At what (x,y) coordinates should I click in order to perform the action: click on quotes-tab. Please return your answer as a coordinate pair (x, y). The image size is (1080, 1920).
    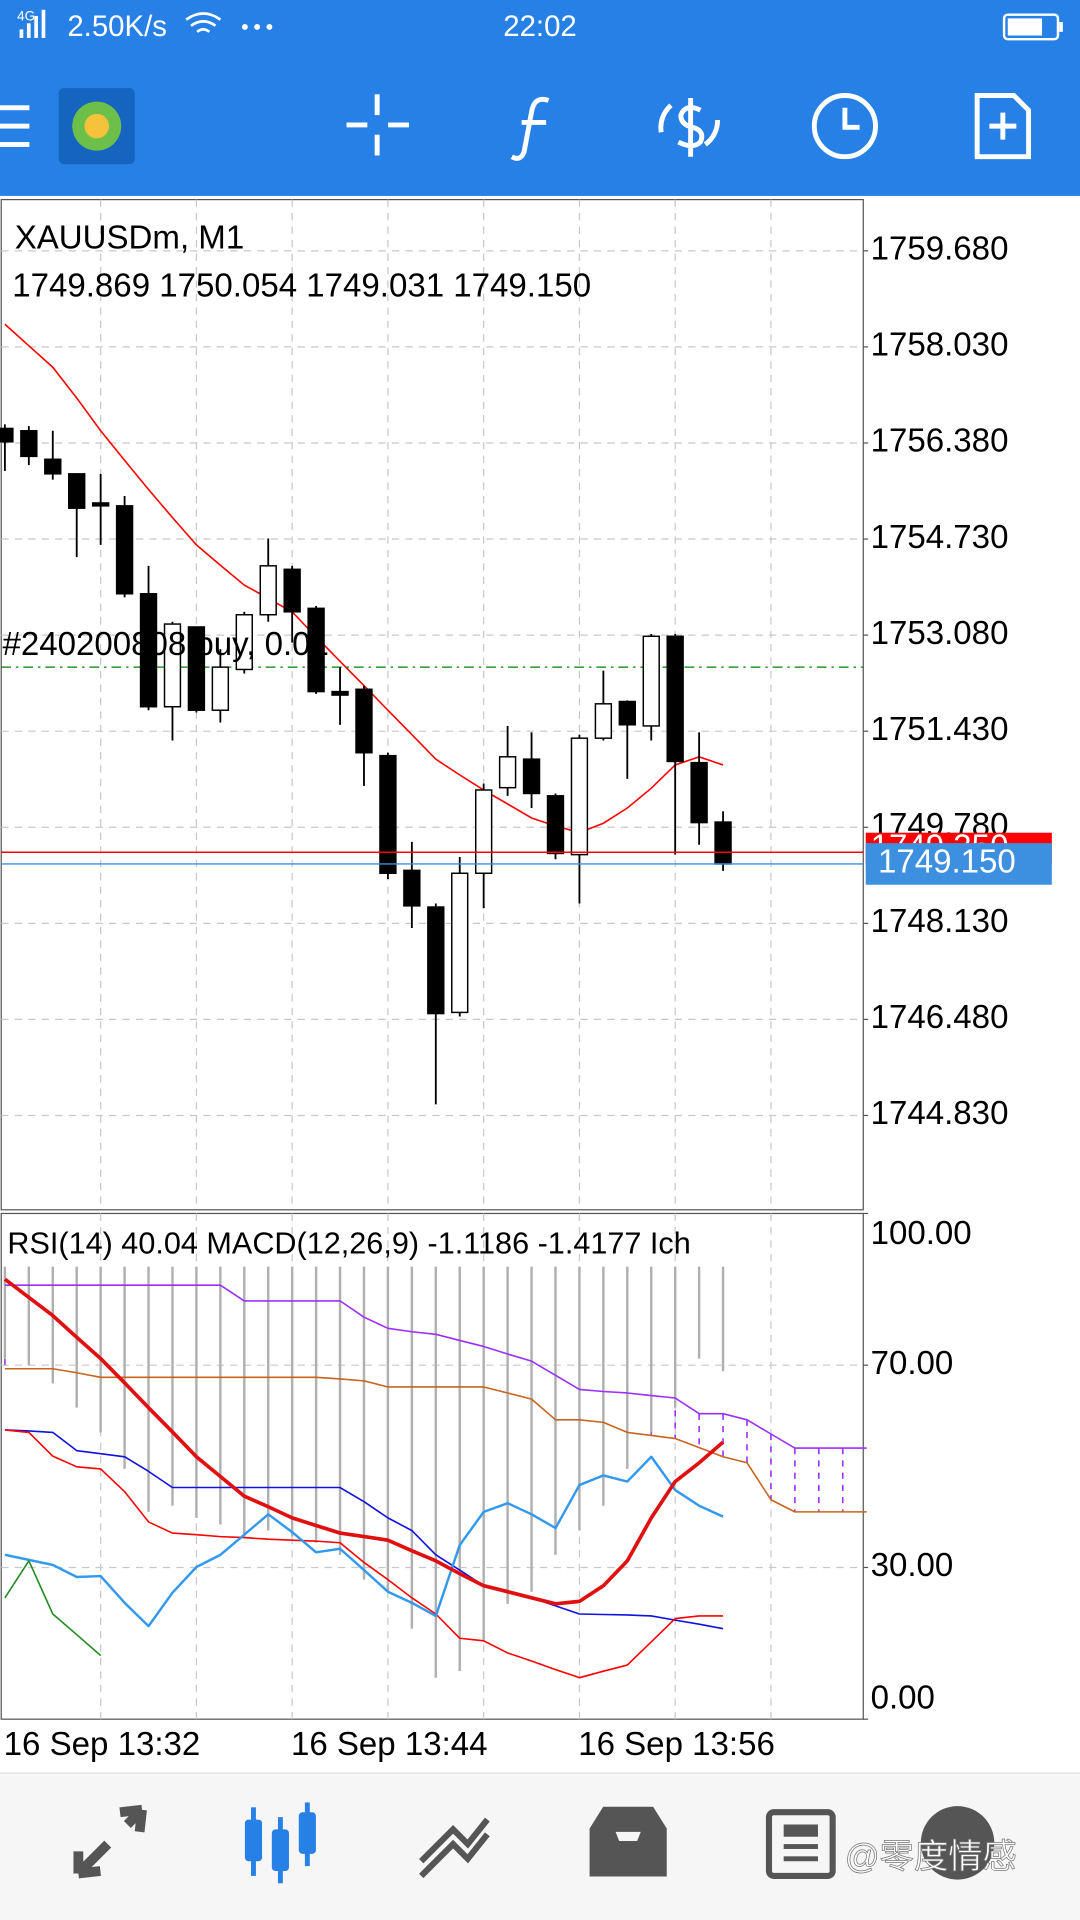
    Looking at the image, I should click on (110, 1841).